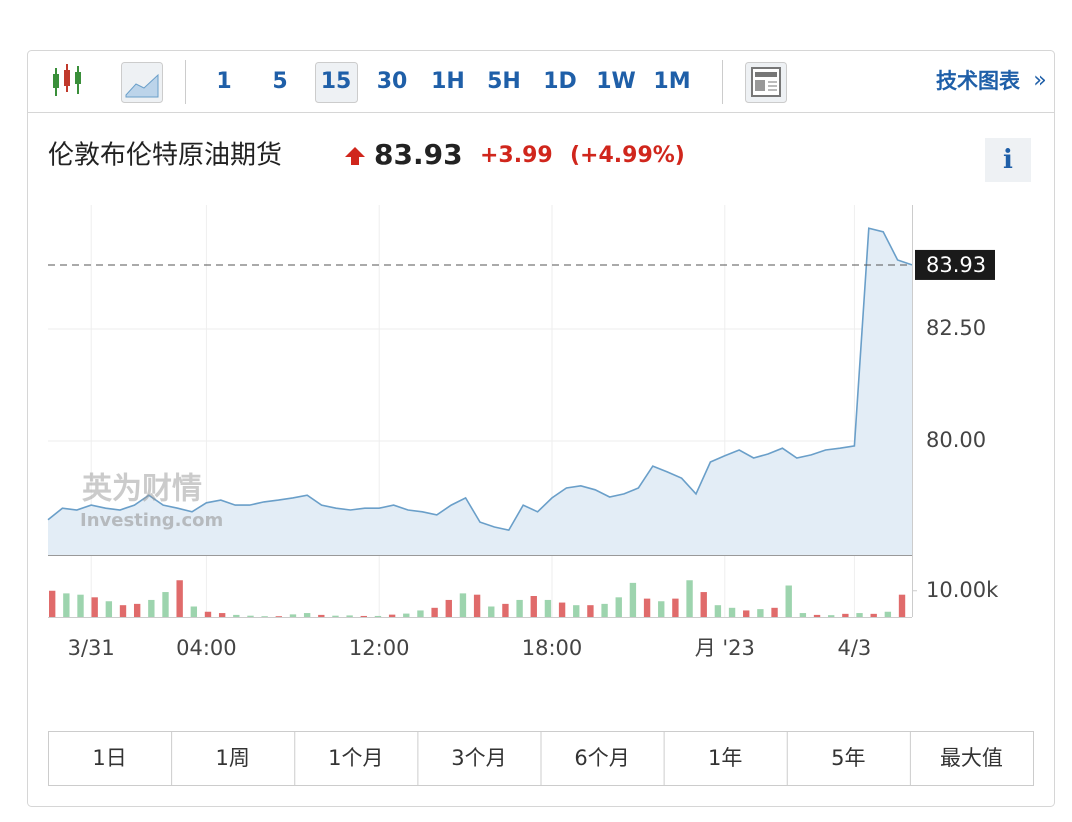 The image size is (1072, 822). Describe the element at coordinates (725, 648) in the screenshot. I see `x-tick-label: 月 '23` at that location.